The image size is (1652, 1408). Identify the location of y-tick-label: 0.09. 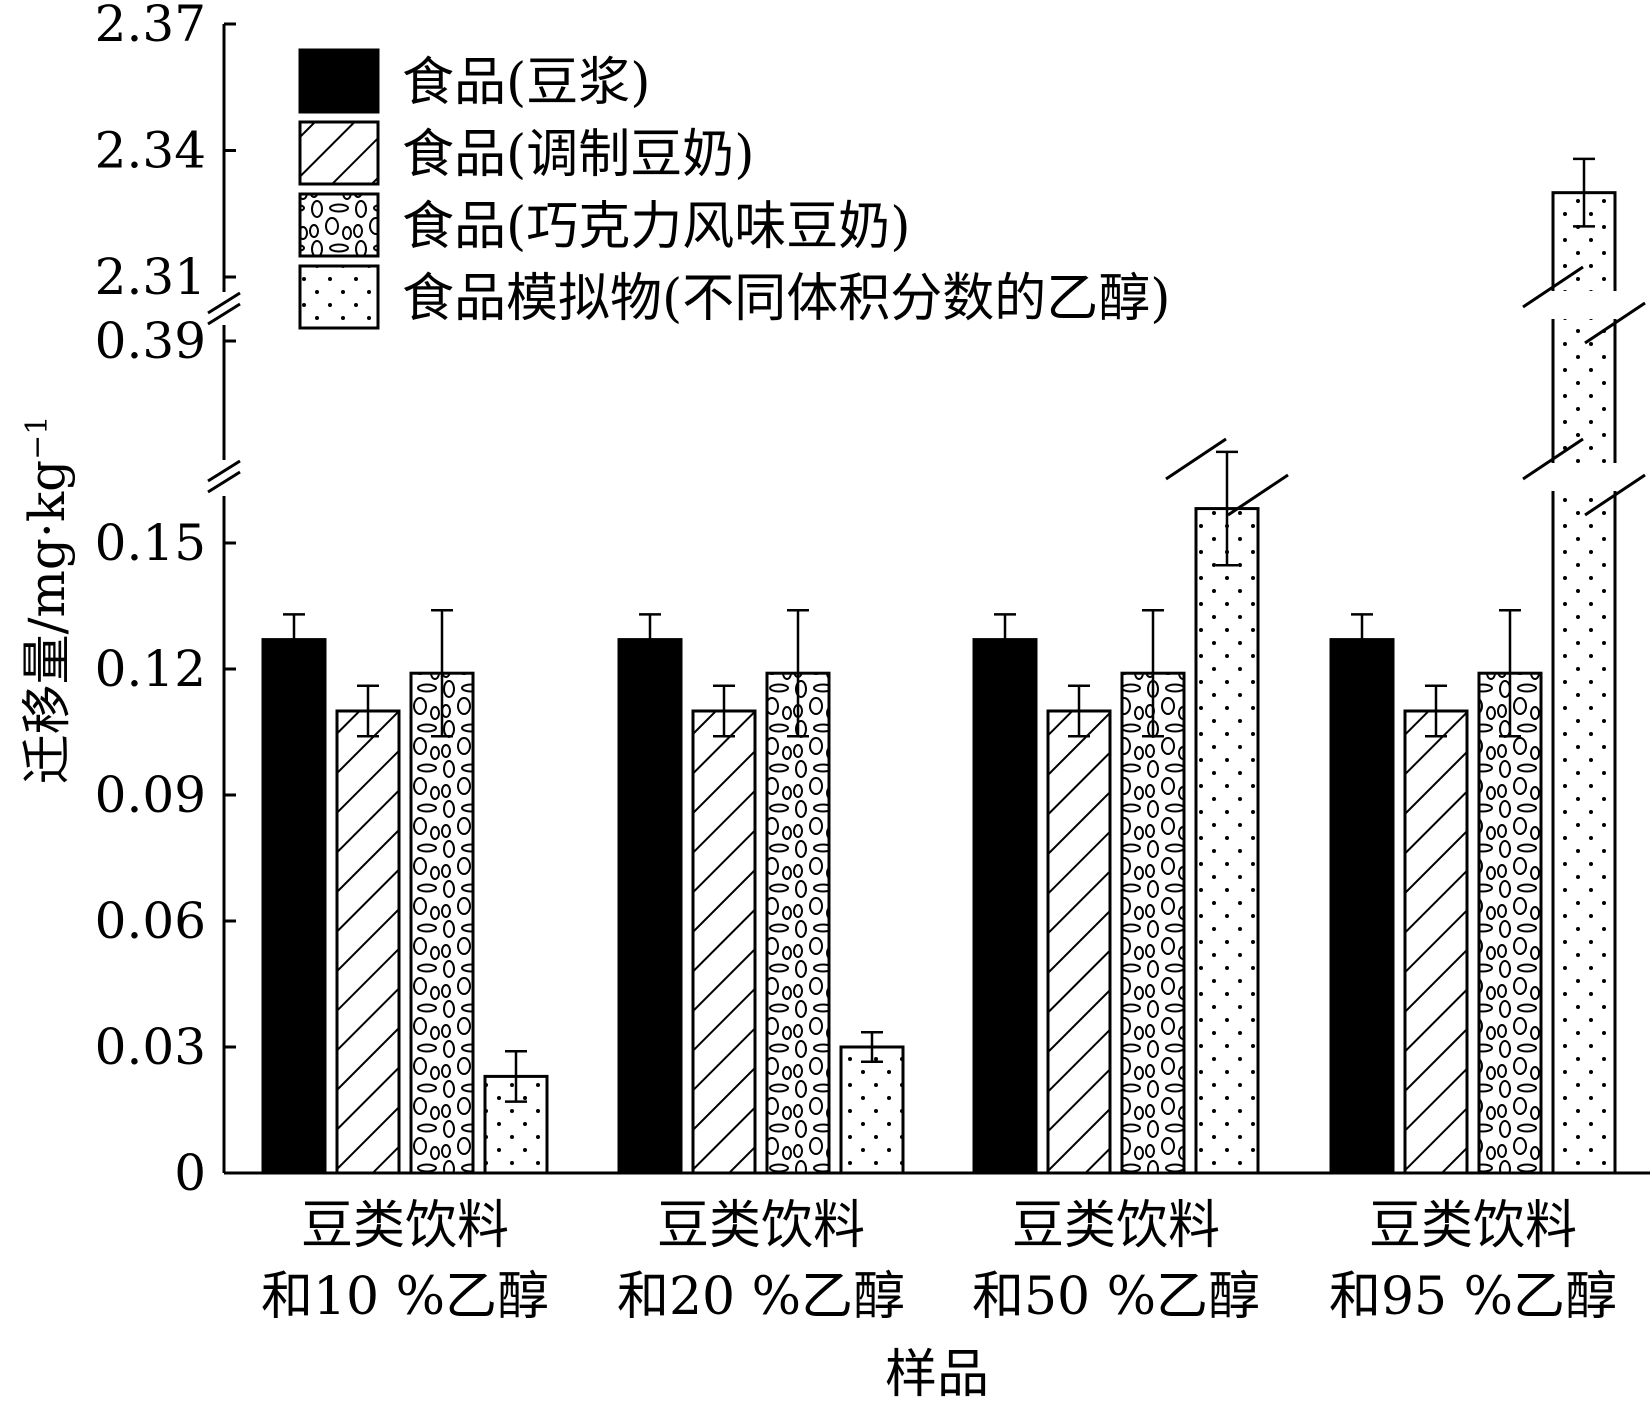
(150, 795).